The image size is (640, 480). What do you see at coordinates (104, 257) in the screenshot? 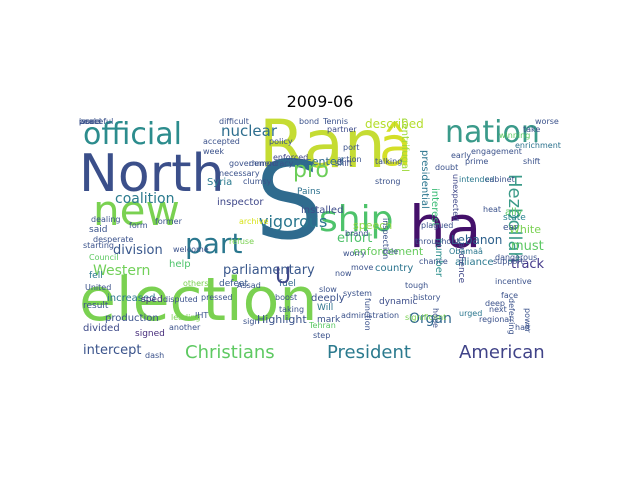
I see `cloud-word: Council` at bounding box center [104, 257].